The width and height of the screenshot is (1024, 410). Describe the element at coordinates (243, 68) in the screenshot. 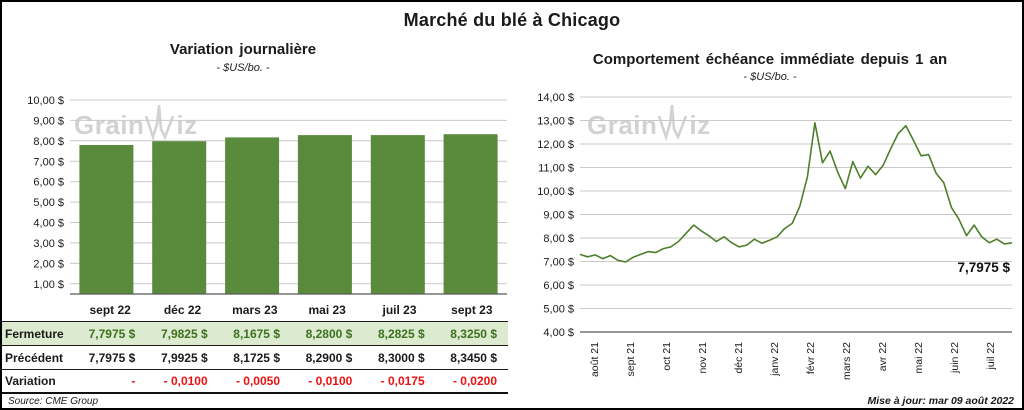

I see `bar-chart-subtitle: - $US/bo. -` at that location.